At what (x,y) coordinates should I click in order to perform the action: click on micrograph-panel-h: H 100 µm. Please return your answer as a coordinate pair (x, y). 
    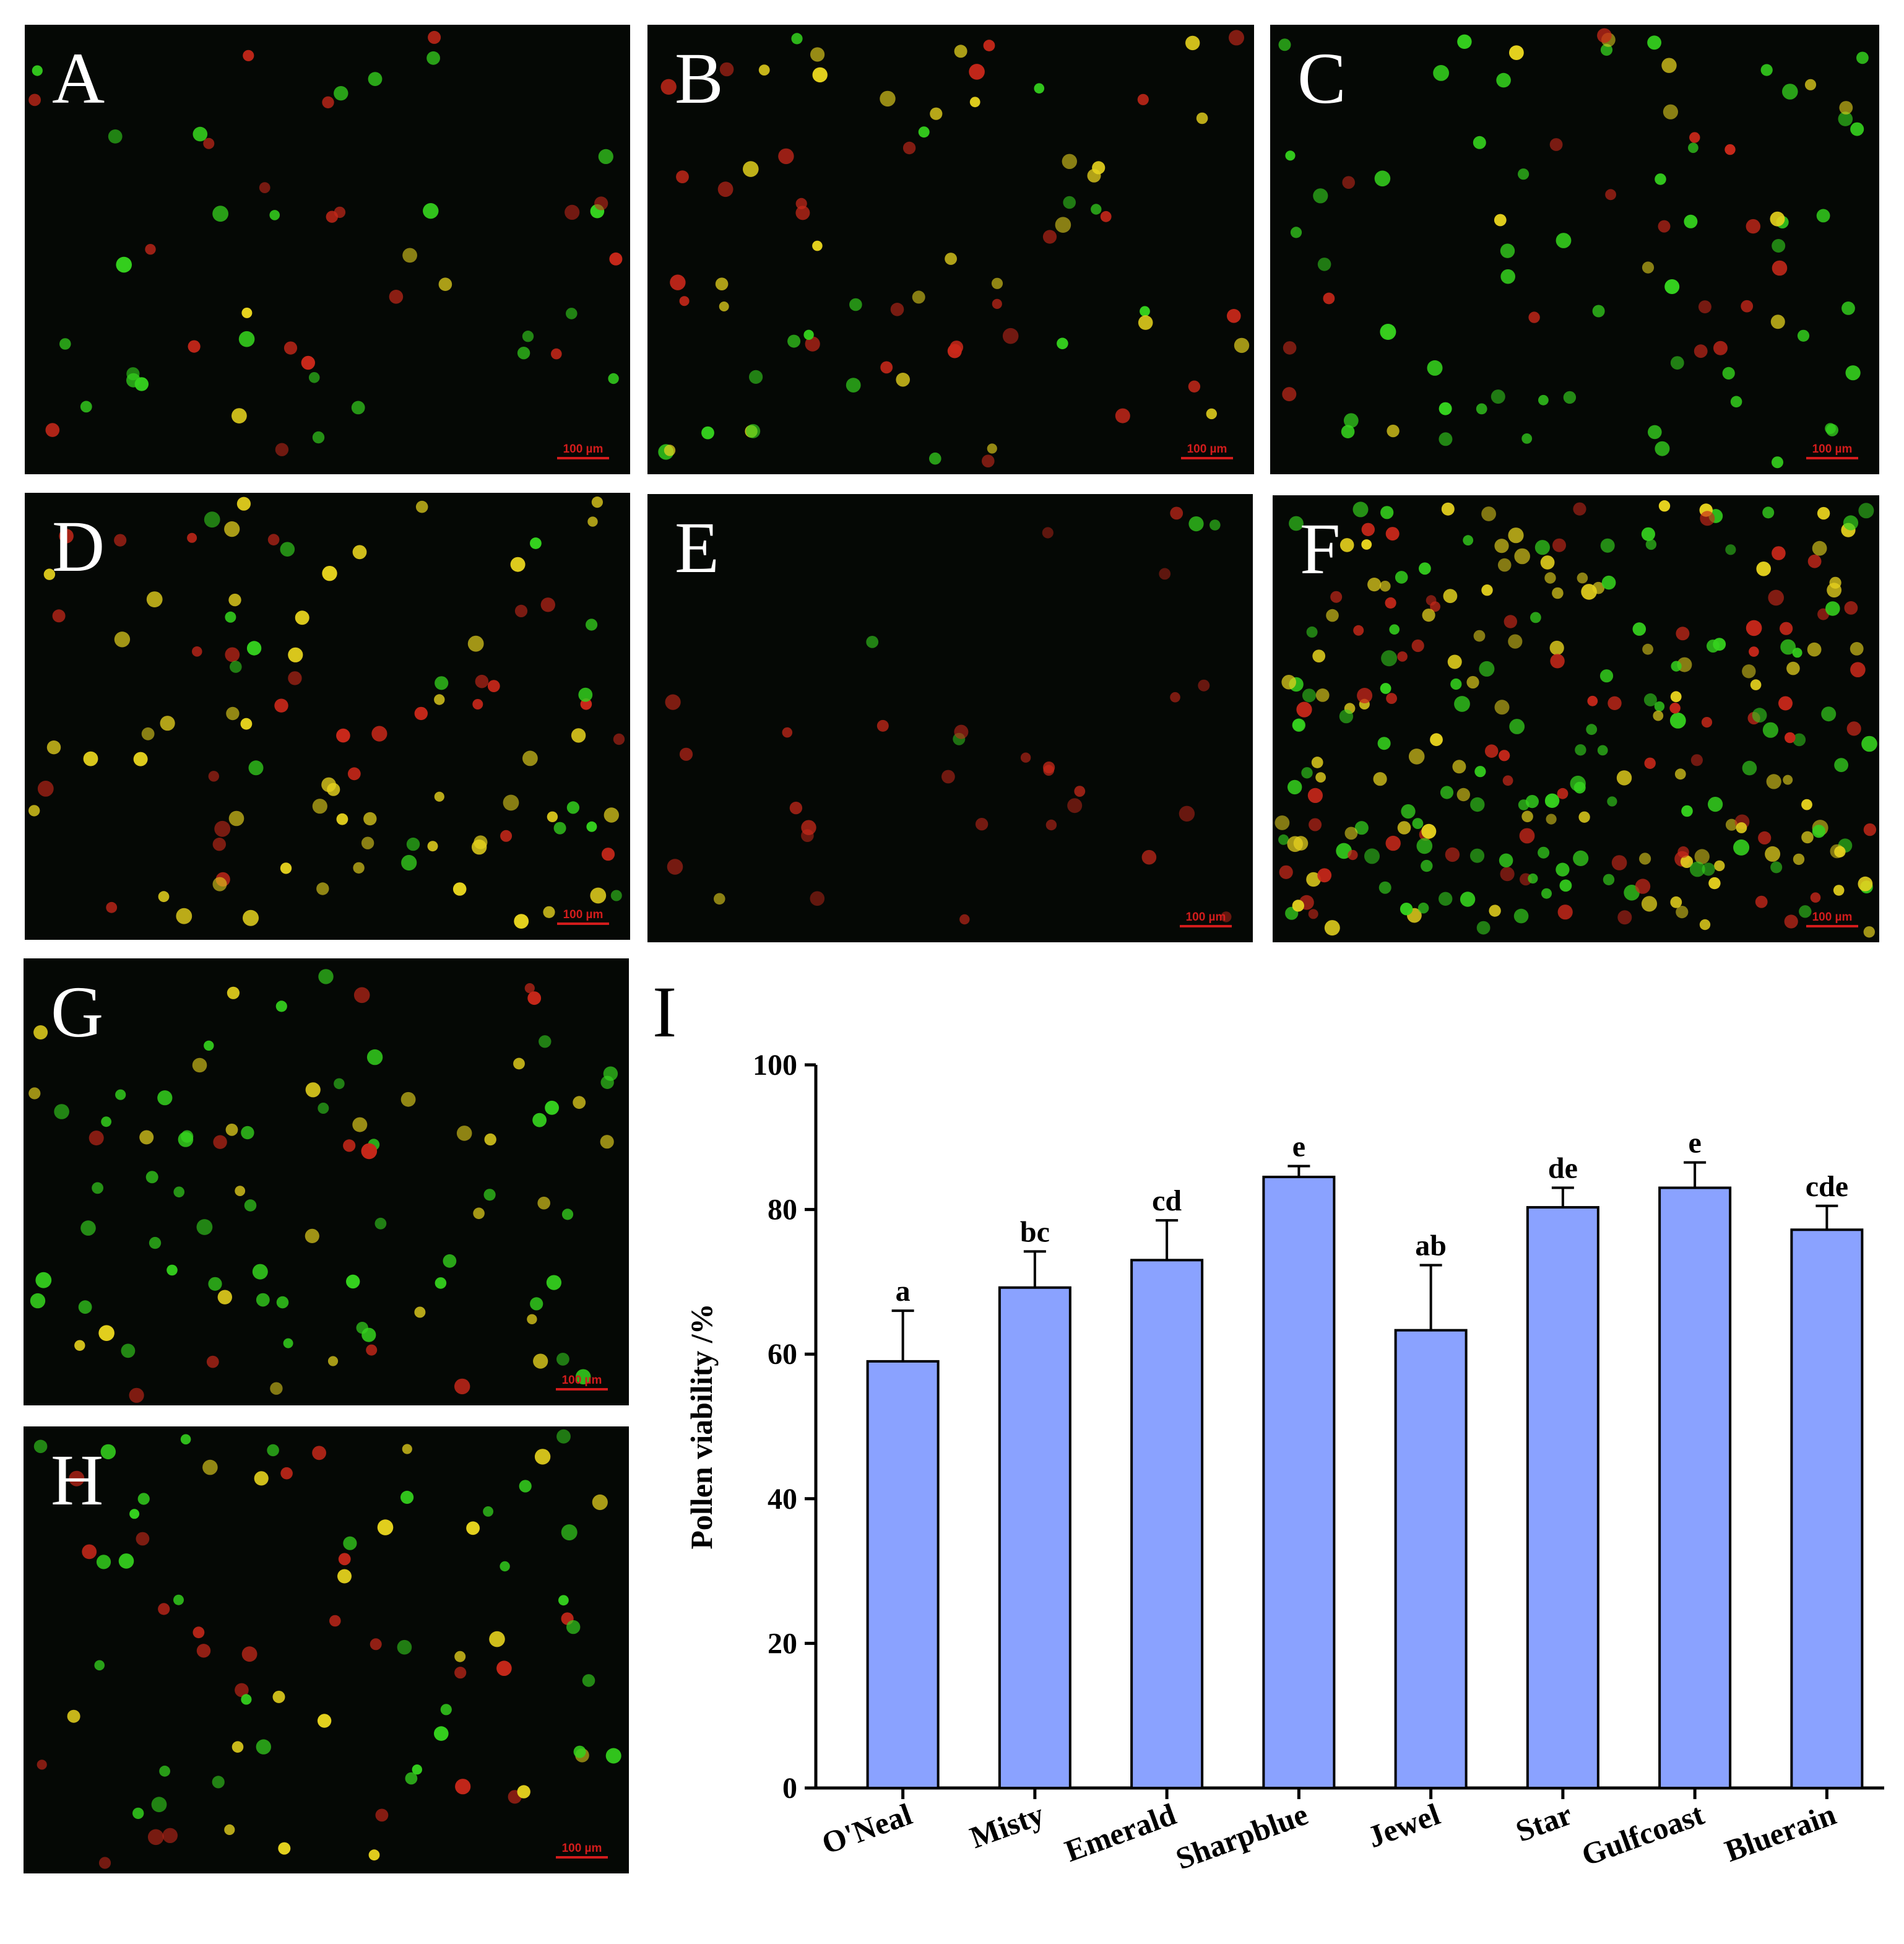
    Looking at the image, I should click on (326, 1649).